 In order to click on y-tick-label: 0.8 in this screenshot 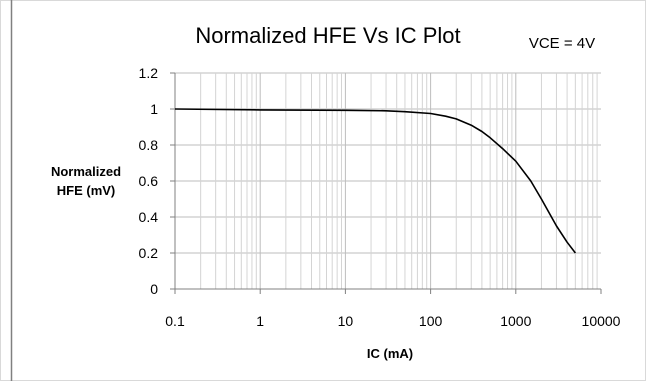, I will do `click(149, 145)`.